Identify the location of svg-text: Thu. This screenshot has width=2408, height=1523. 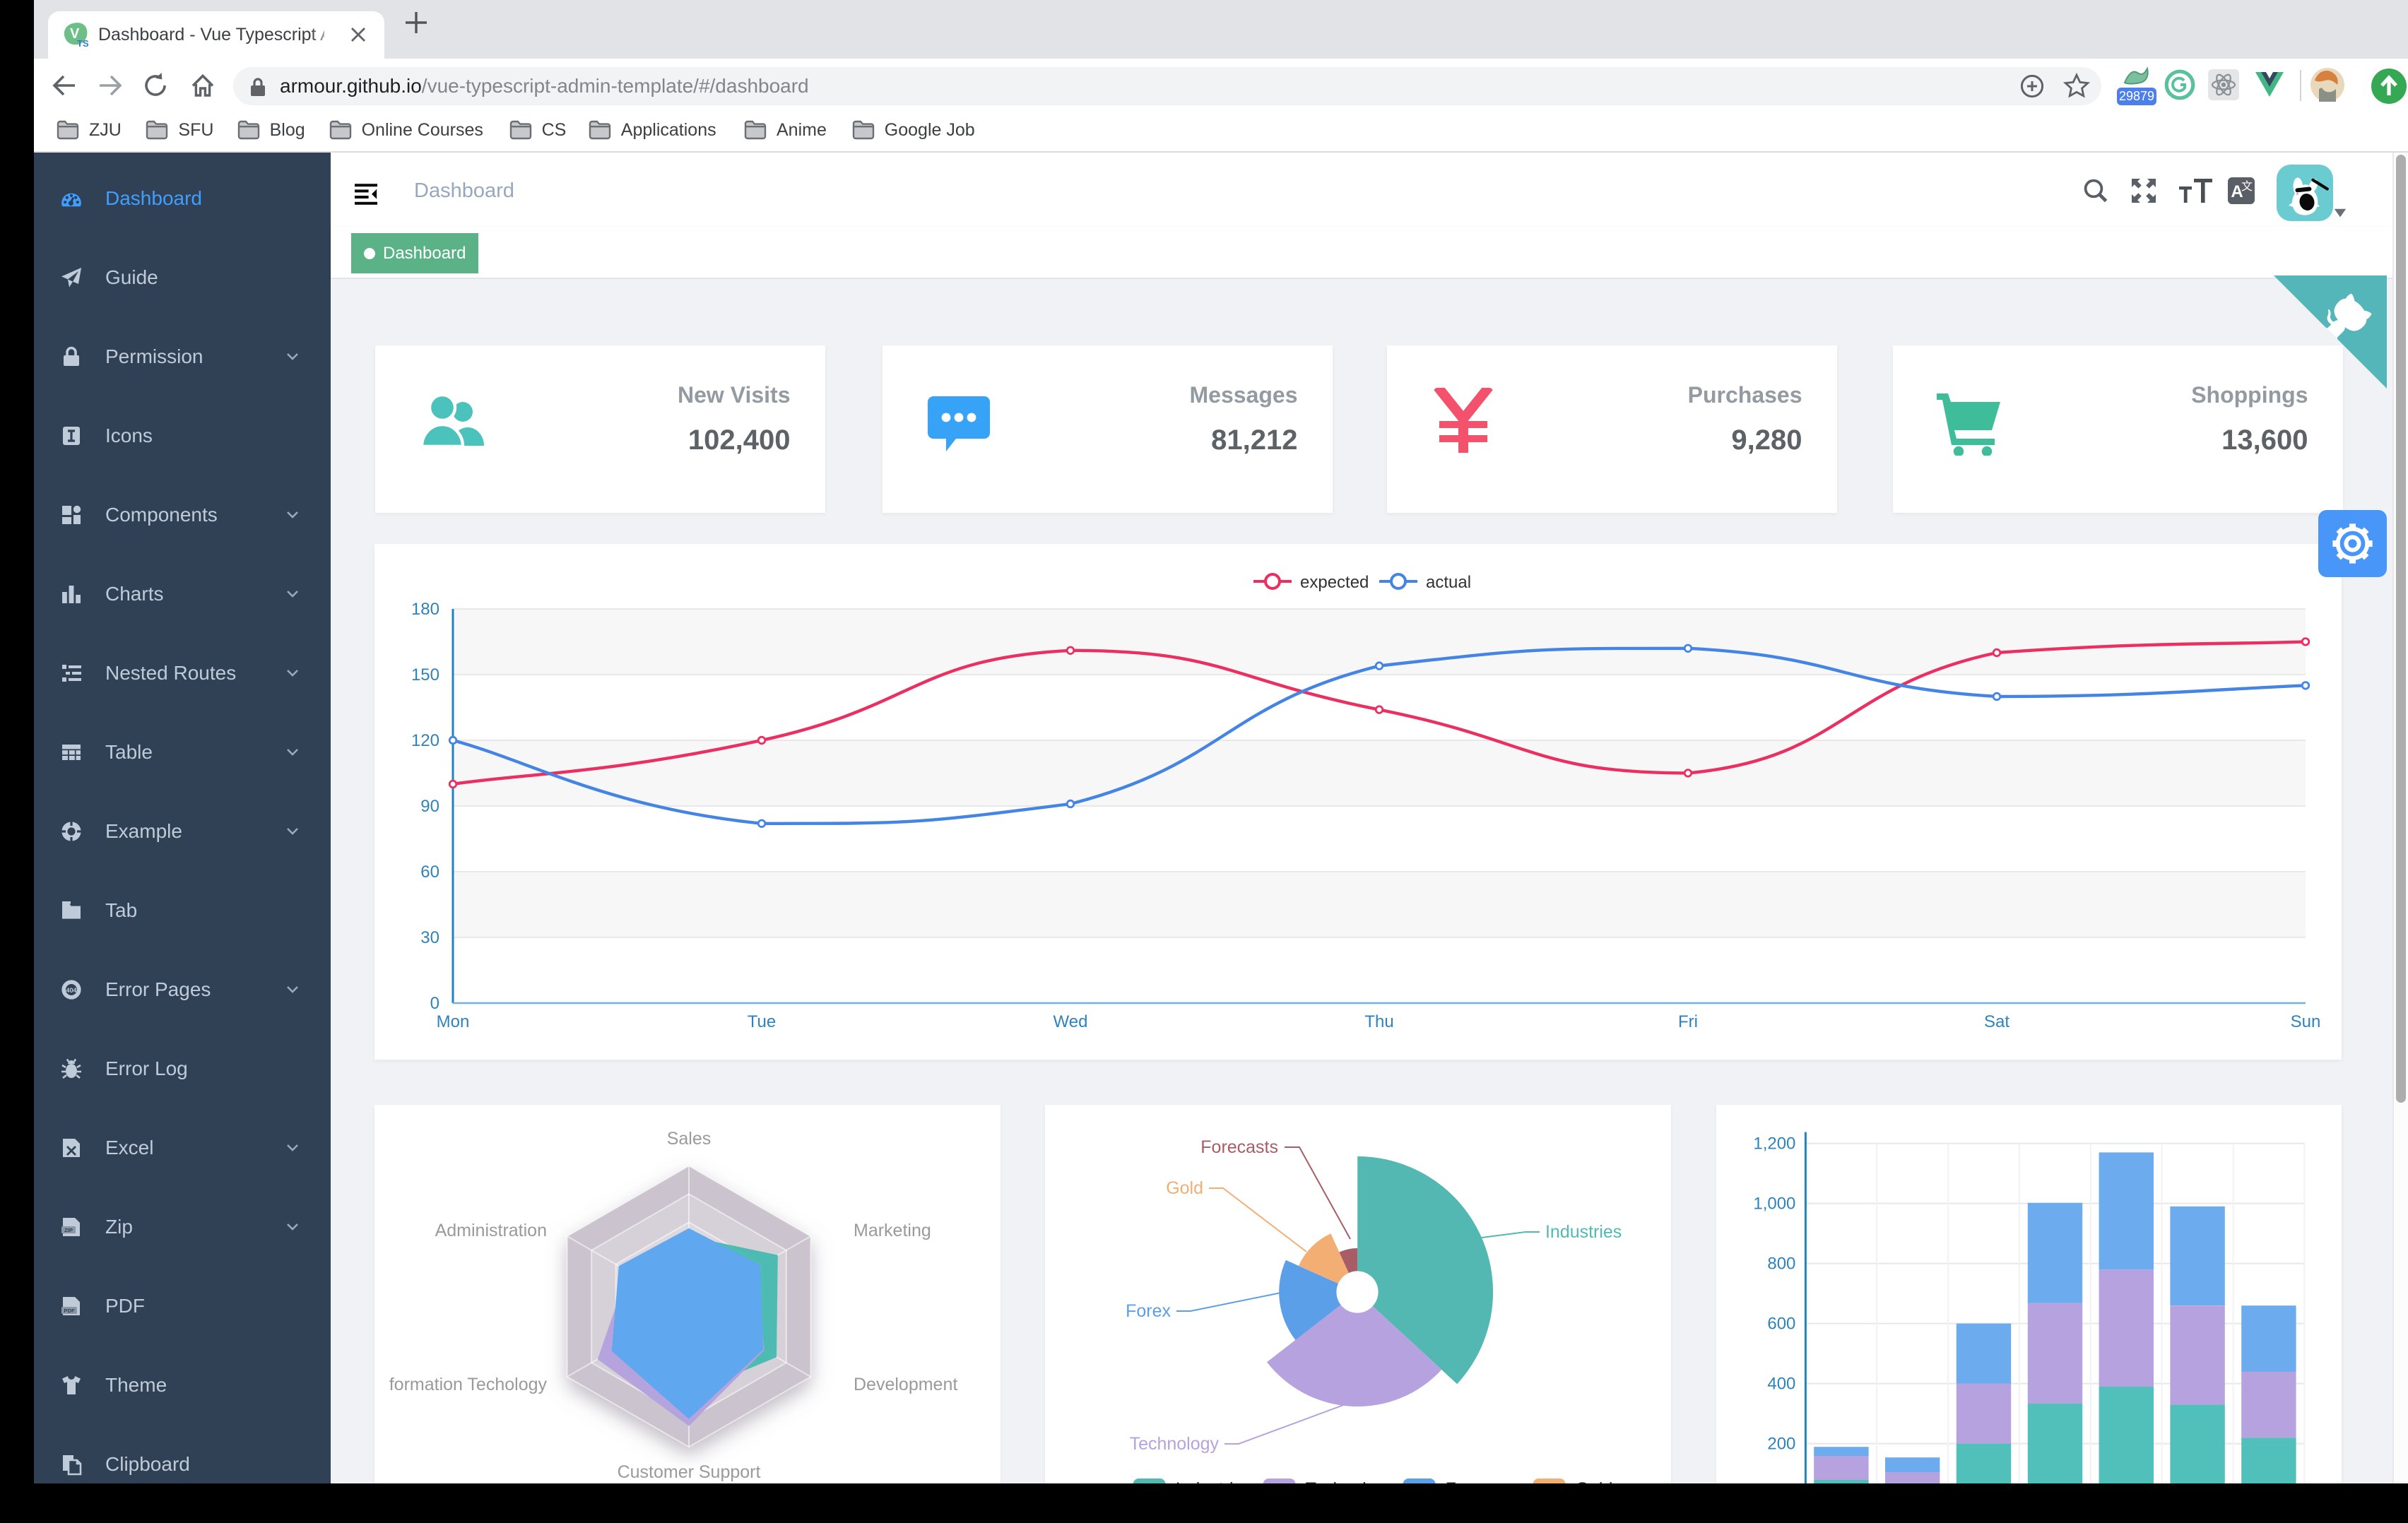
(1378, 1021).